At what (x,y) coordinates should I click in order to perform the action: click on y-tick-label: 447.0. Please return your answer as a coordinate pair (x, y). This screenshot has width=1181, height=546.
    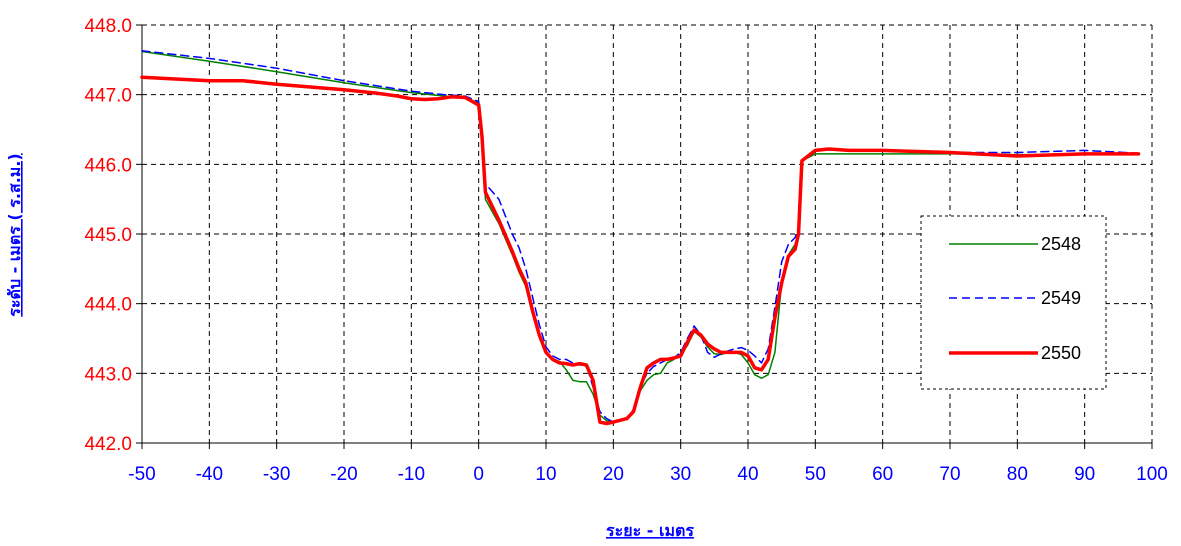
    Looking at the image, I should click on (108, 96).